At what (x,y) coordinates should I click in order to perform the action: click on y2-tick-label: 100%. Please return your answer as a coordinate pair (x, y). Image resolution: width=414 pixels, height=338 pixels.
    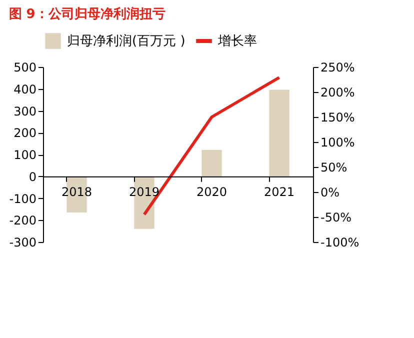
    Looking at the image, I should click on (337, 143).